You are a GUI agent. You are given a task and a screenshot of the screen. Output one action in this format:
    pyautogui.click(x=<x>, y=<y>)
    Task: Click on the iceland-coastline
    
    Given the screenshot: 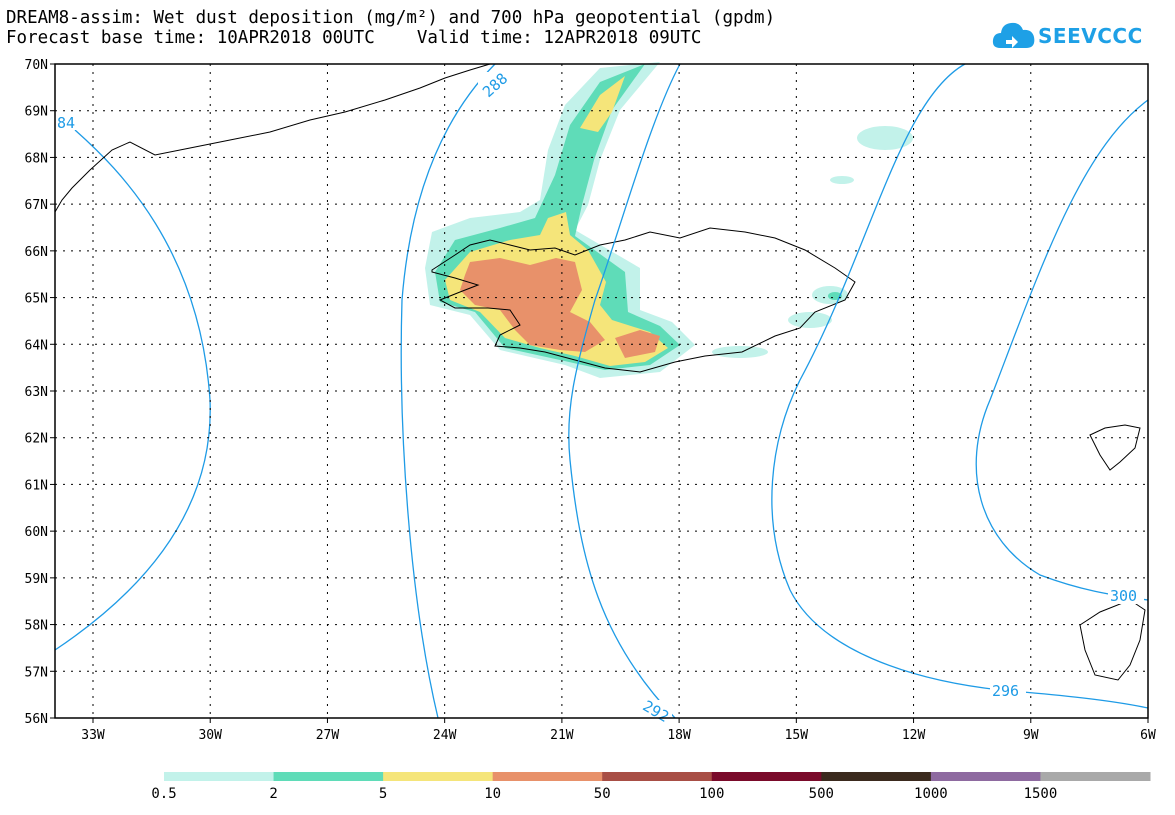 What is the action you would take?
    pyautogui.click(x=643, y=300)
    